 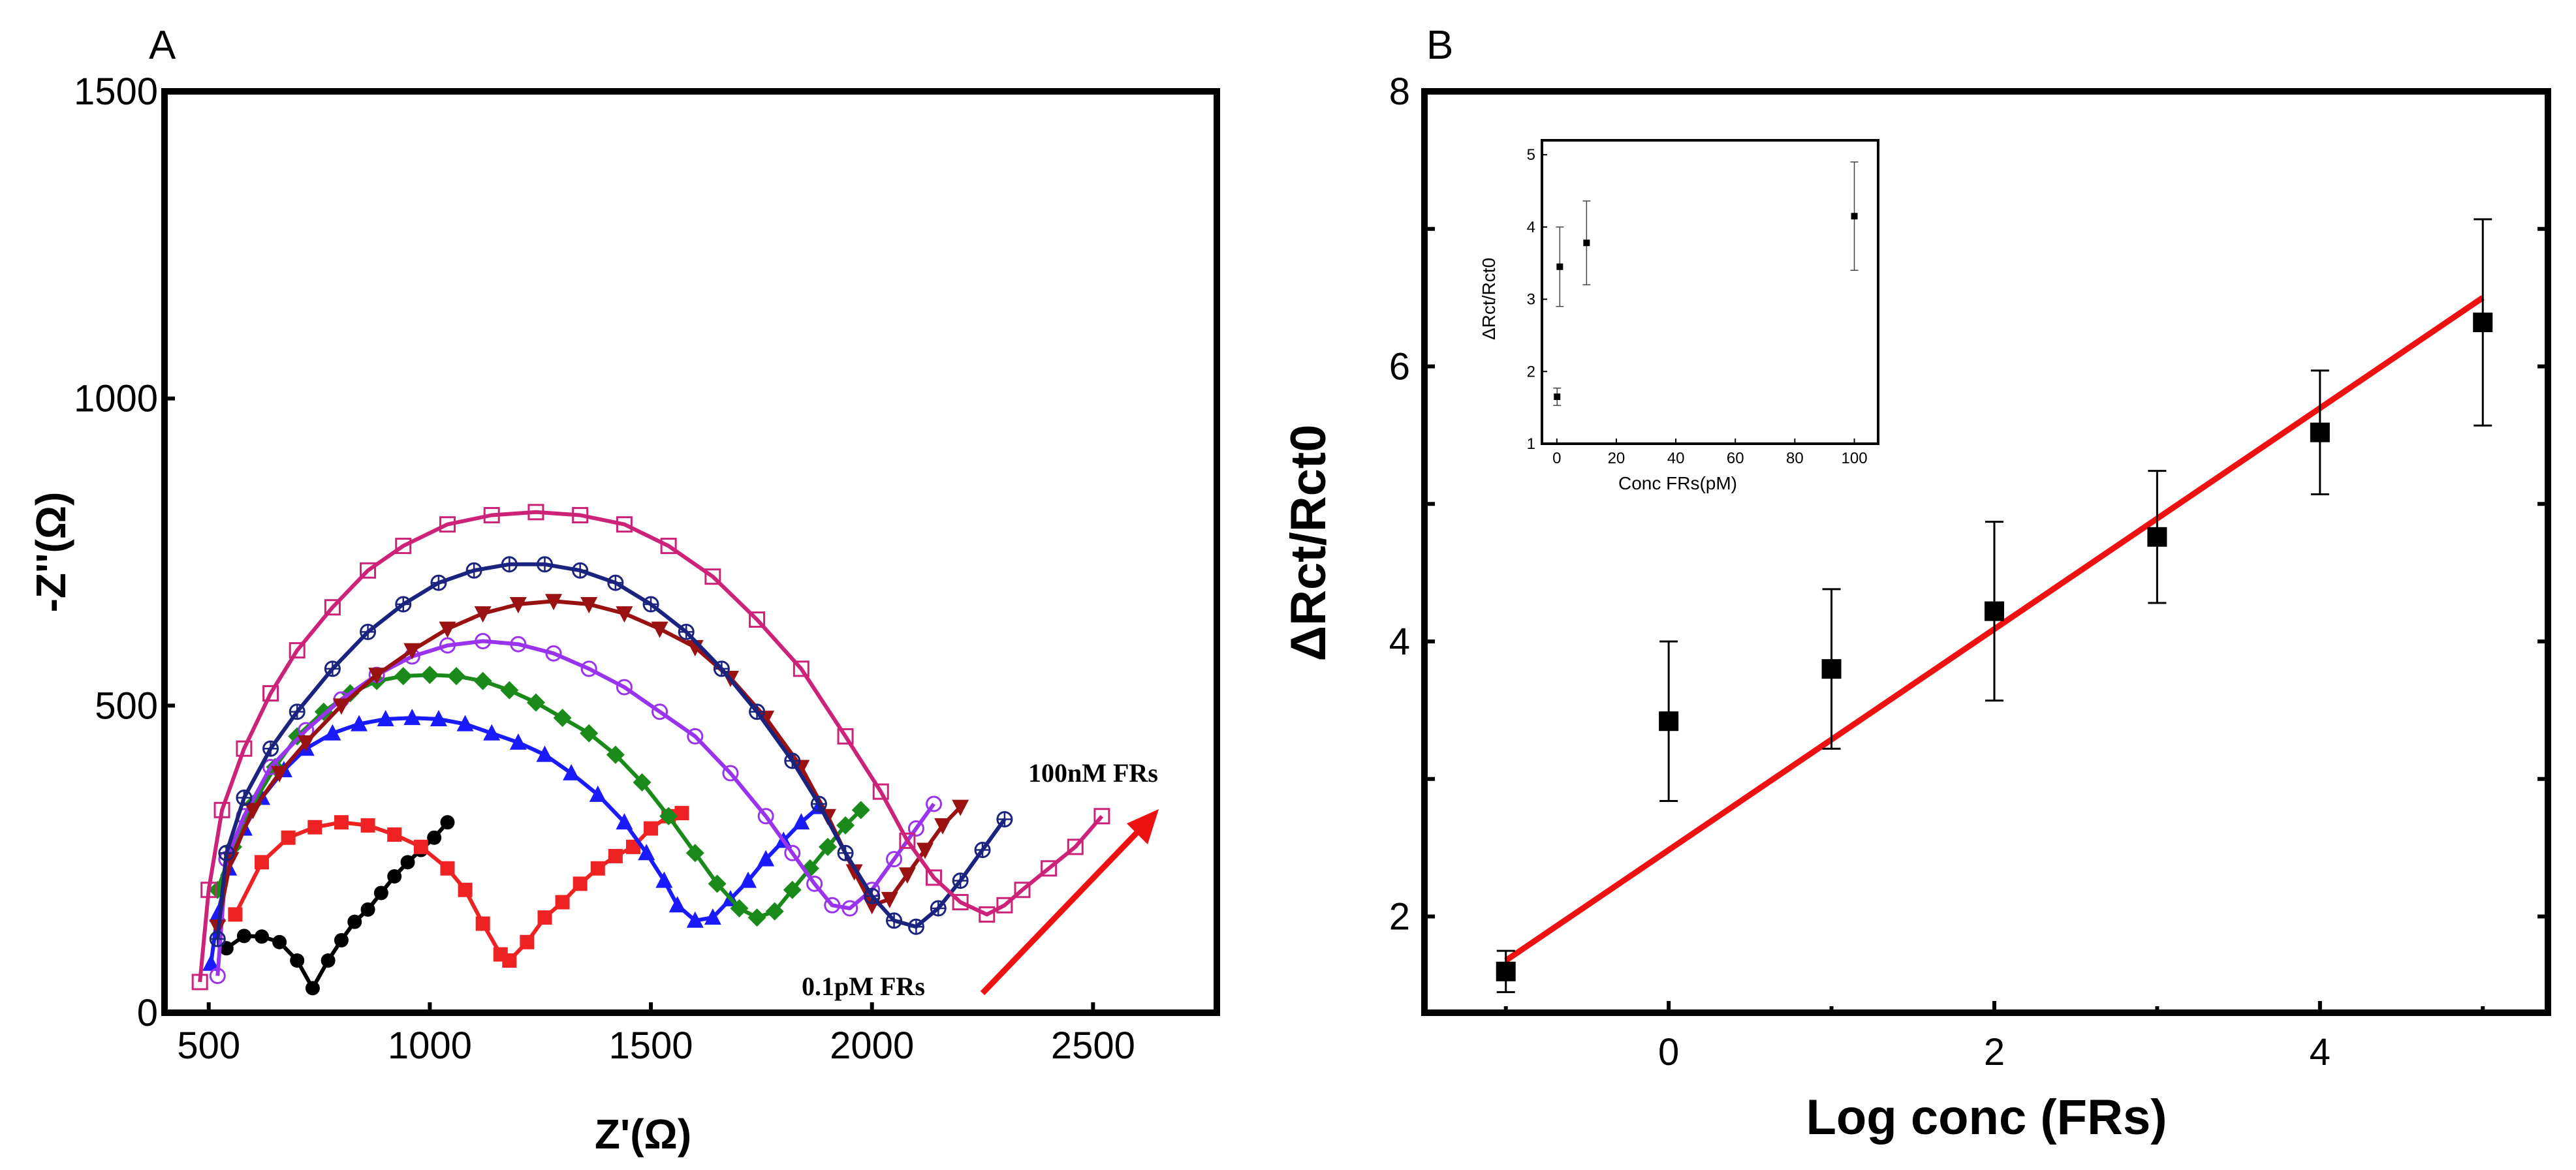 What do you see at coordinates (126, 706) in the screenshot?
I see `panel-a-y-tick-label: 500` at bounding box center [126, 706].